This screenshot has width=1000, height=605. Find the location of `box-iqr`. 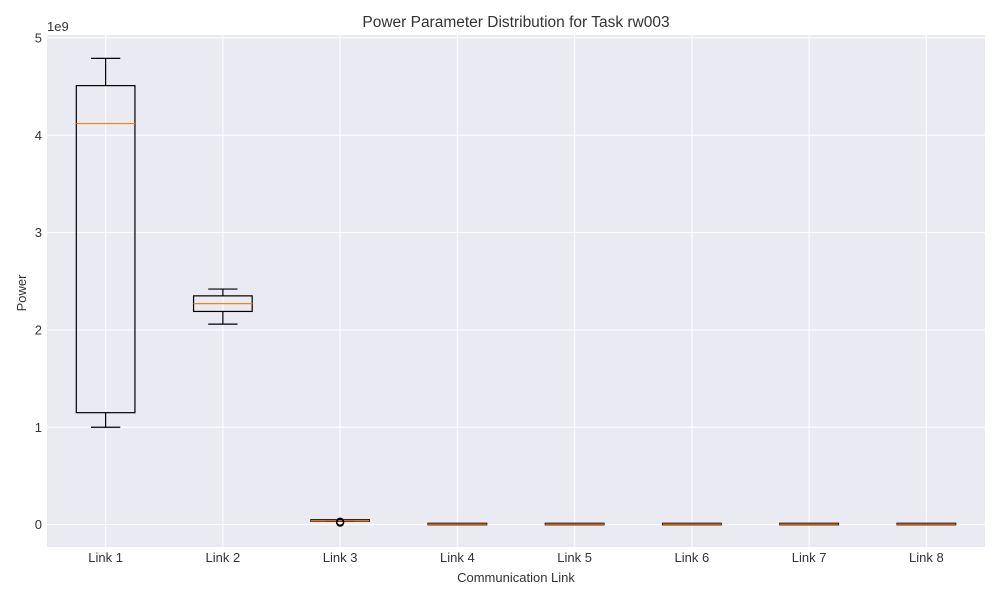

box-iqr is located at coordinates (105, 249).